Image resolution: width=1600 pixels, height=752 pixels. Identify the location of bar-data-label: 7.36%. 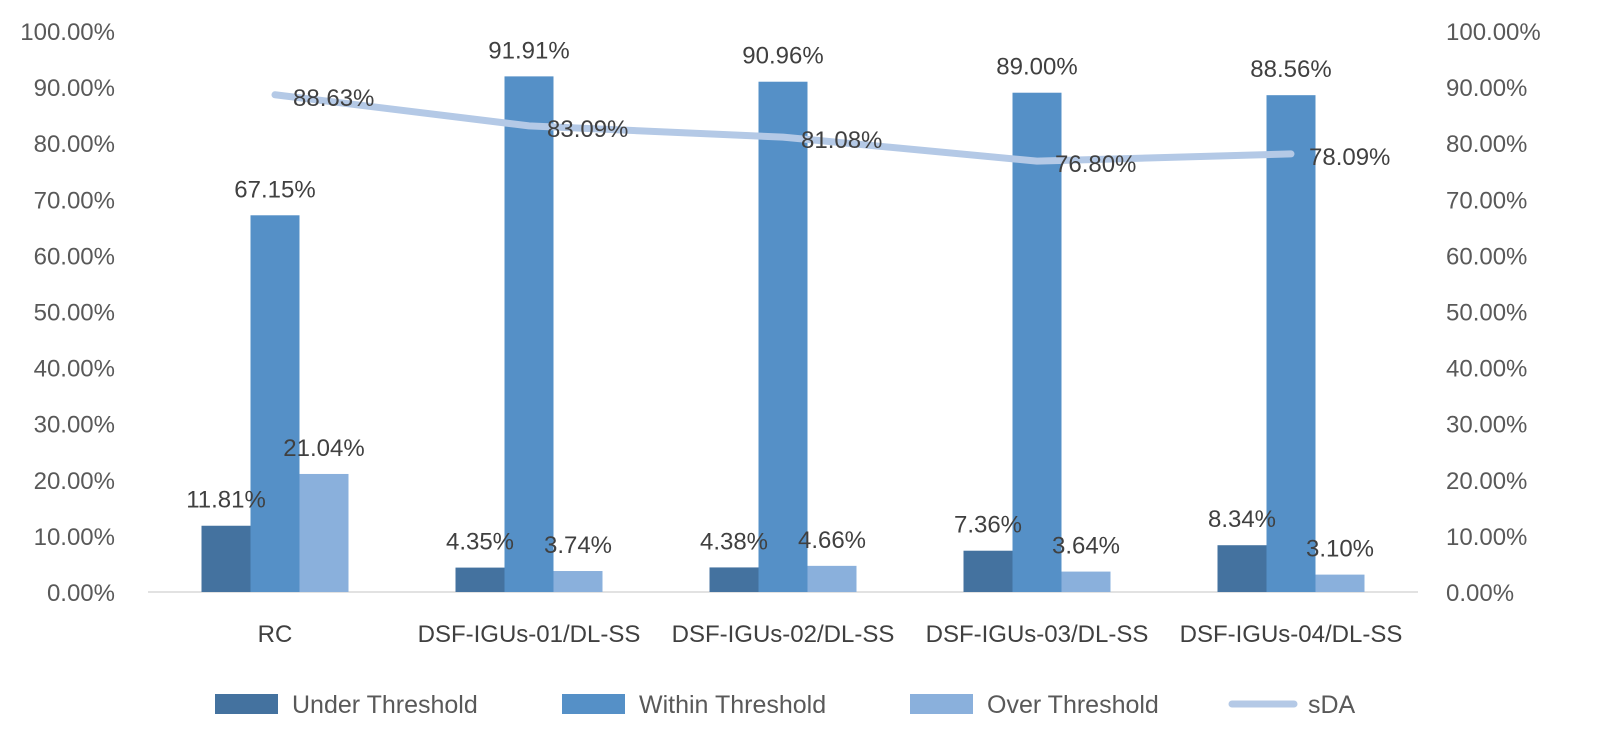
(988, 525).